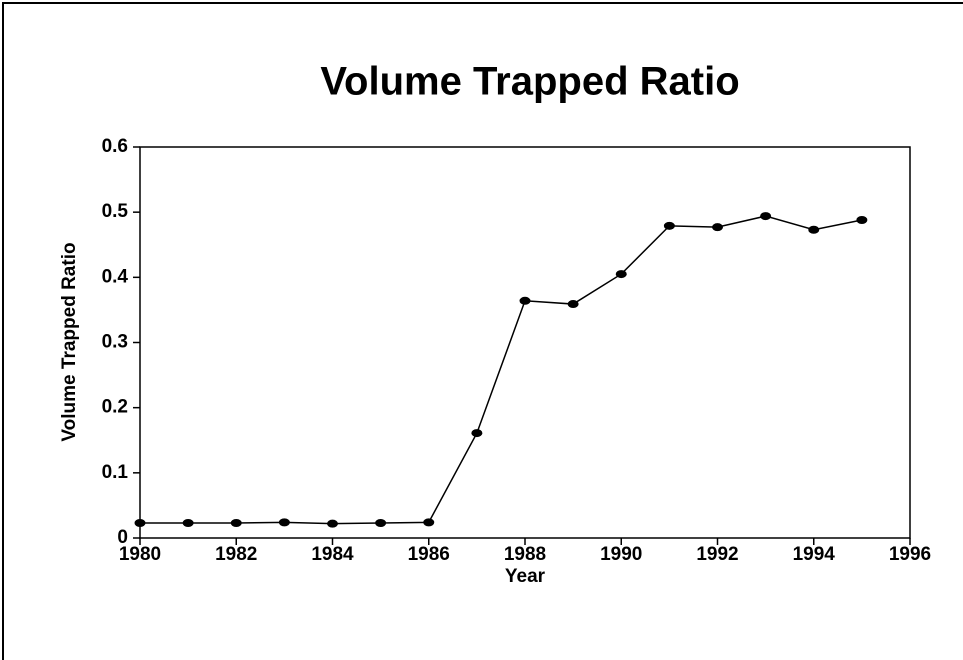 This screenshot has height=660, width=963. What do you see at coordinates (429, 554) in the screenshot?
I see `x-tick-label: 1986` at bounding box center [429, 554].